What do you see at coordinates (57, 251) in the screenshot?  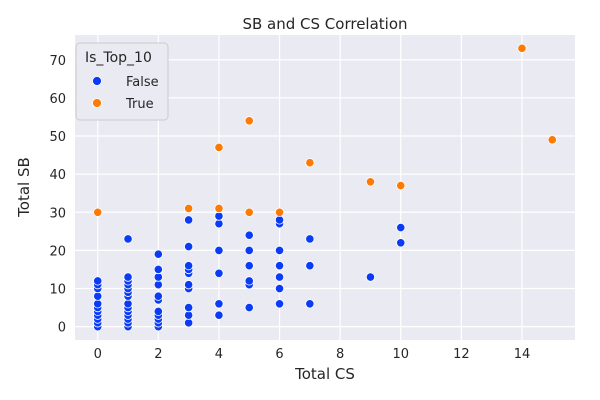 I see `y-tick-label: 20` at bounding box center [57, 251].